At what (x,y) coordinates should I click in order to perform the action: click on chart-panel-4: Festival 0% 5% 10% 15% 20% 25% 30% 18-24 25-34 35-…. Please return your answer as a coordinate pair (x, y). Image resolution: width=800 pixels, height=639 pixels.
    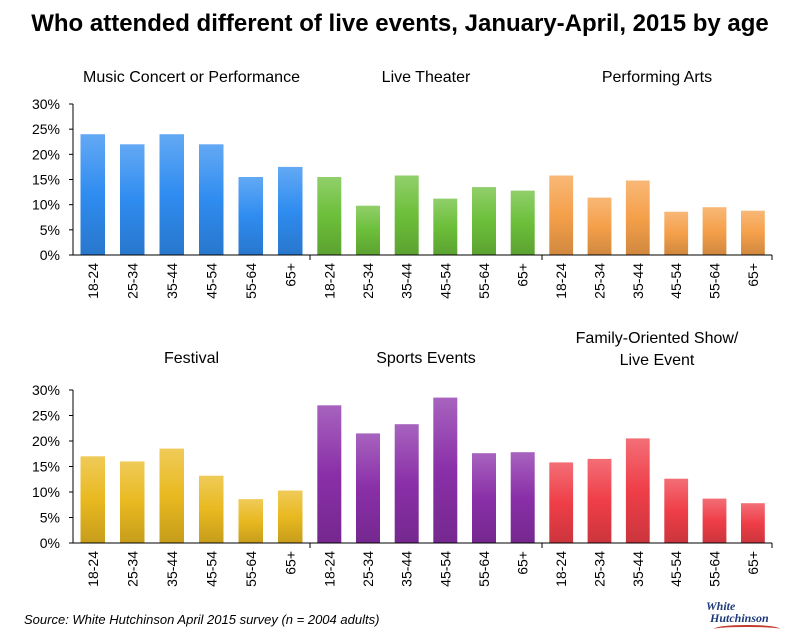
    Looking at the image, I should click on (171, 468).